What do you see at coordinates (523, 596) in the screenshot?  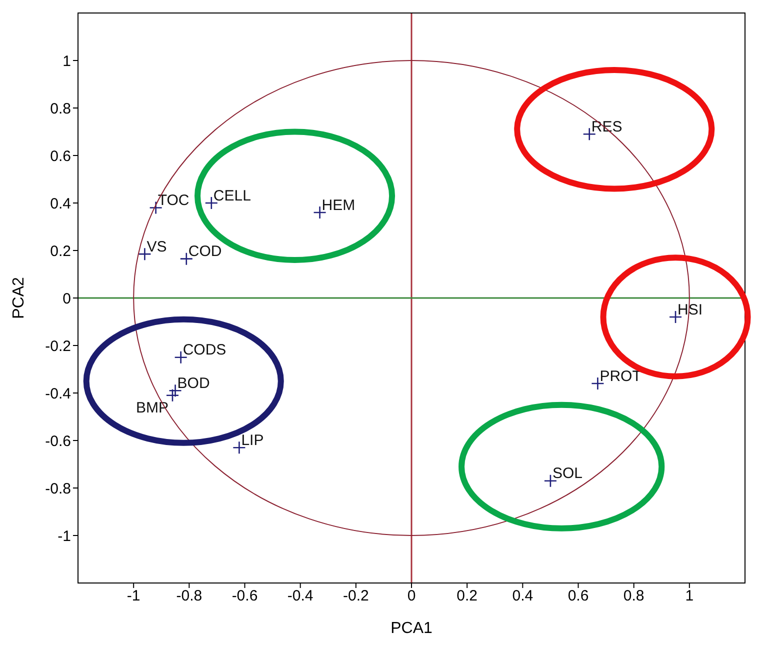 I see `x-tick-label: 0.4` at bounding box center [523, 596].